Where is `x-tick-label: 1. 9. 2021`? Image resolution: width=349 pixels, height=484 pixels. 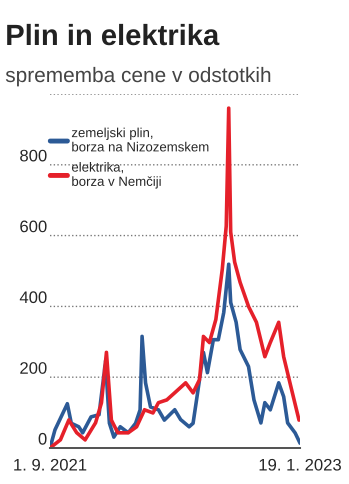 x-tick-label: 1. 9. 2021 is located at coordinates (50, 464).